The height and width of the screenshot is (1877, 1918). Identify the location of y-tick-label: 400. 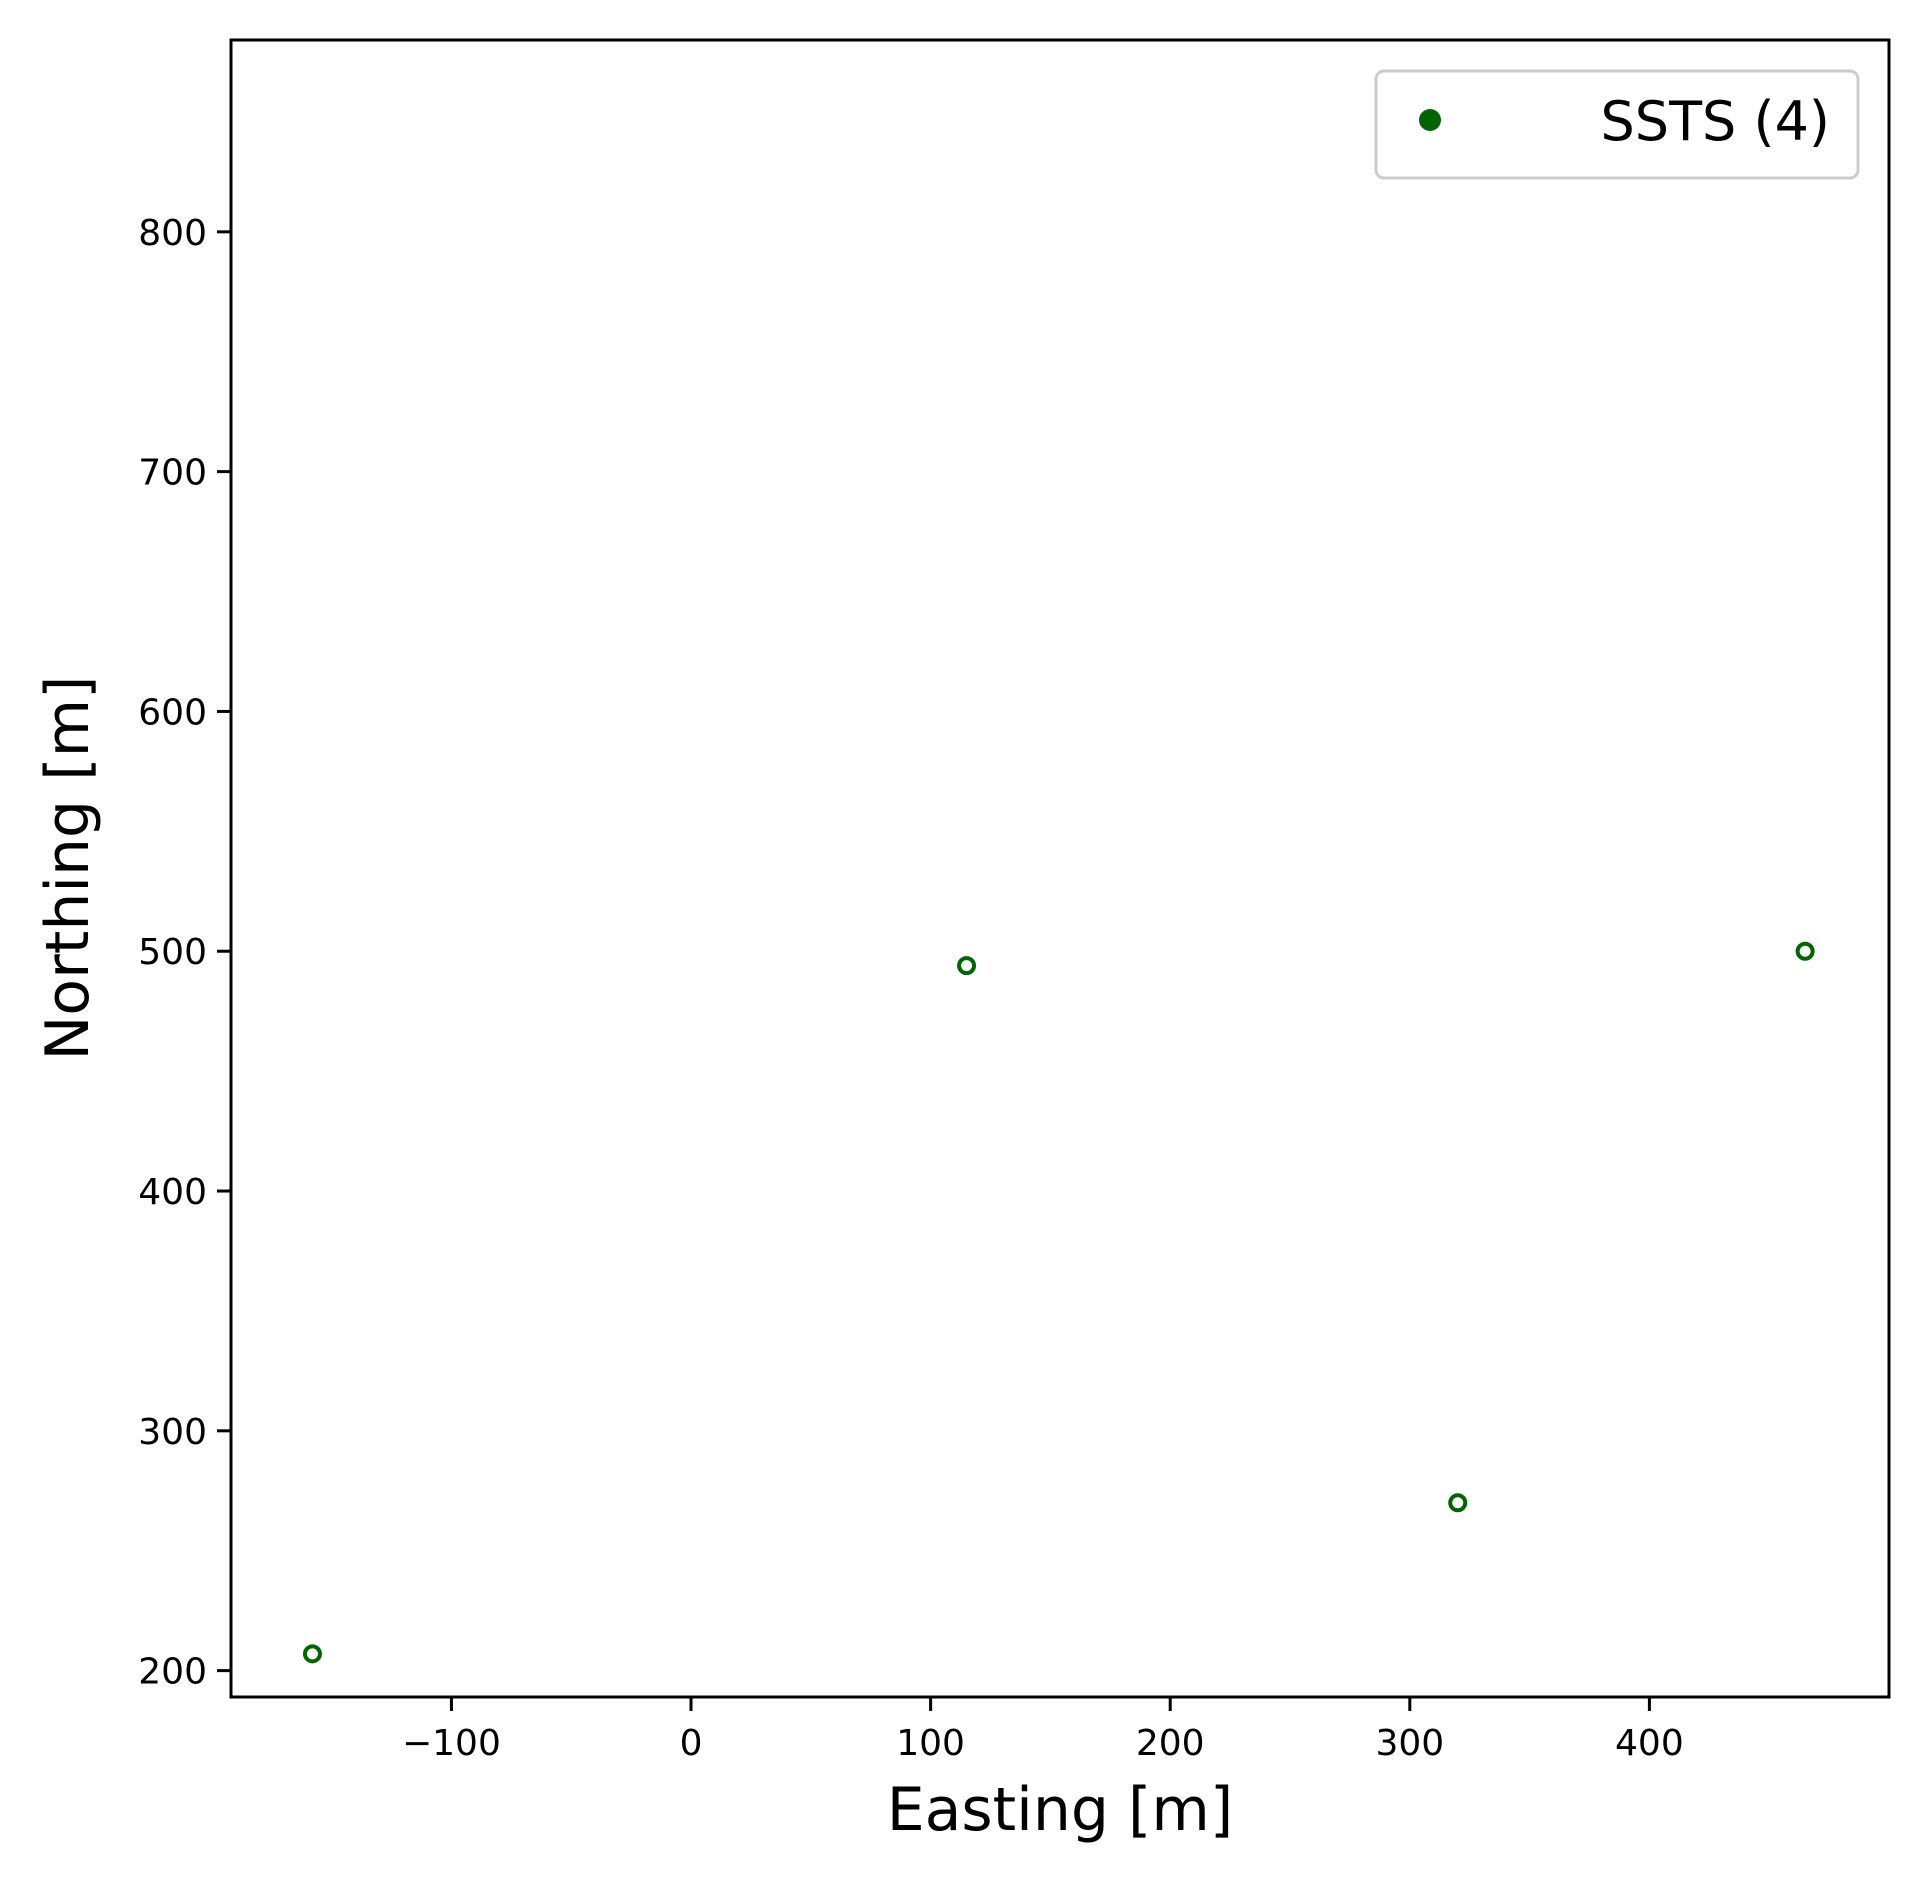
(172, 1192).